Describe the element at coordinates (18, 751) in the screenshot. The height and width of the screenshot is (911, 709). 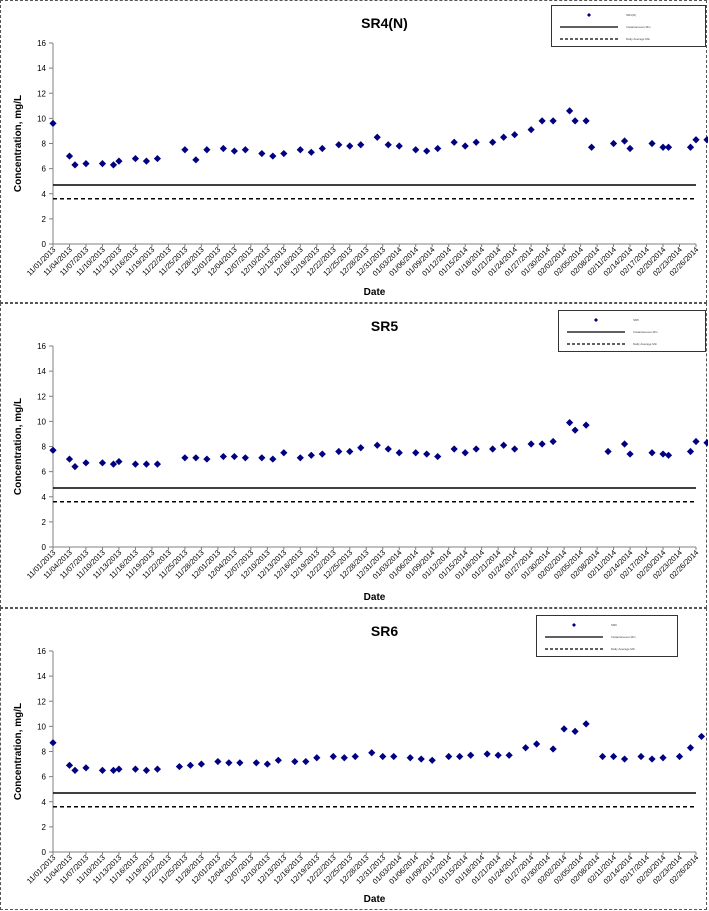
I see `y-axis-label: Concentration, mg/L` at that location.